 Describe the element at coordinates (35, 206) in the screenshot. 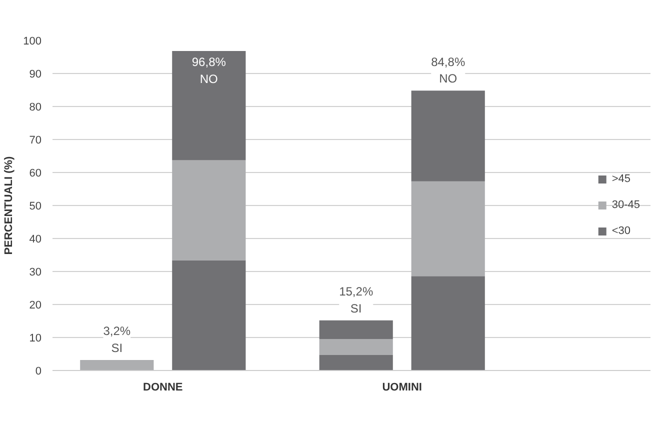

I see `y-tick-label: 50` at that location.